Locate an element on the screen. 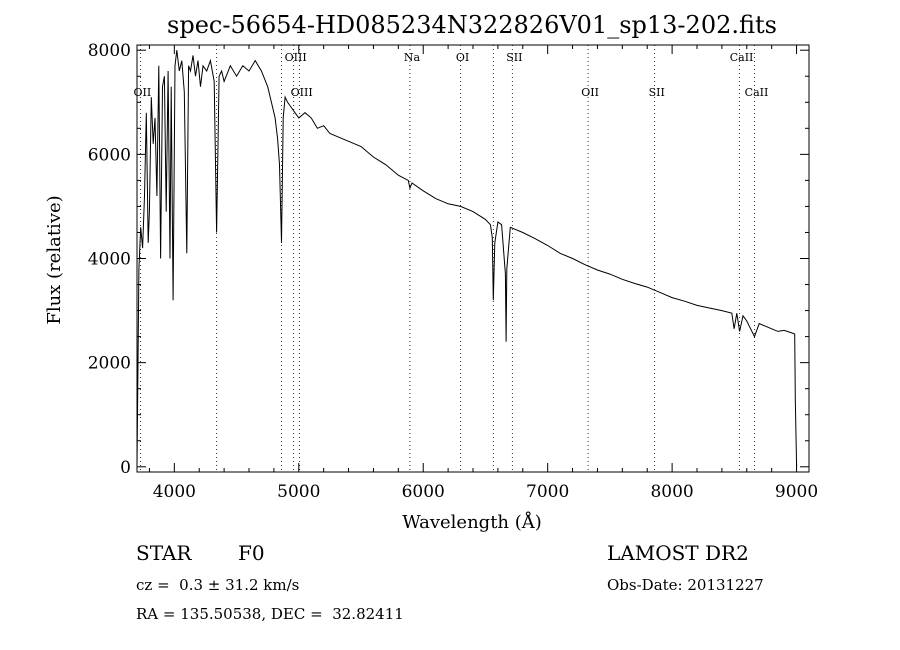  x-tick-label: 7000 is located at coordinates (547, 492).